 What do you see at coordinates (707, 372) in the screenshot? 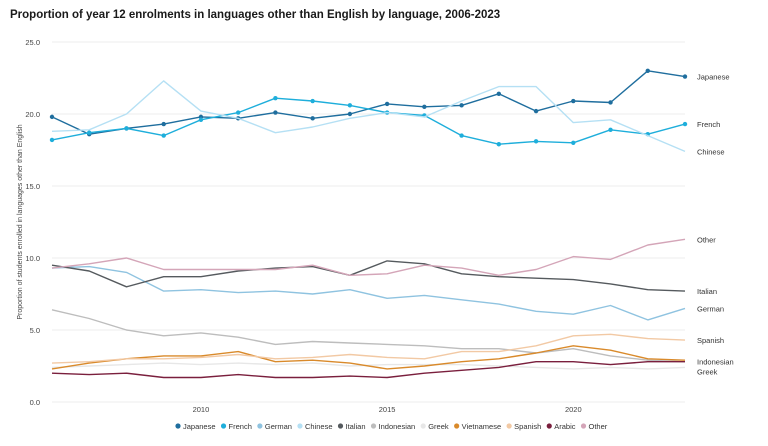
I see `series-end-label: Greek` at bounding box center [707, 372].